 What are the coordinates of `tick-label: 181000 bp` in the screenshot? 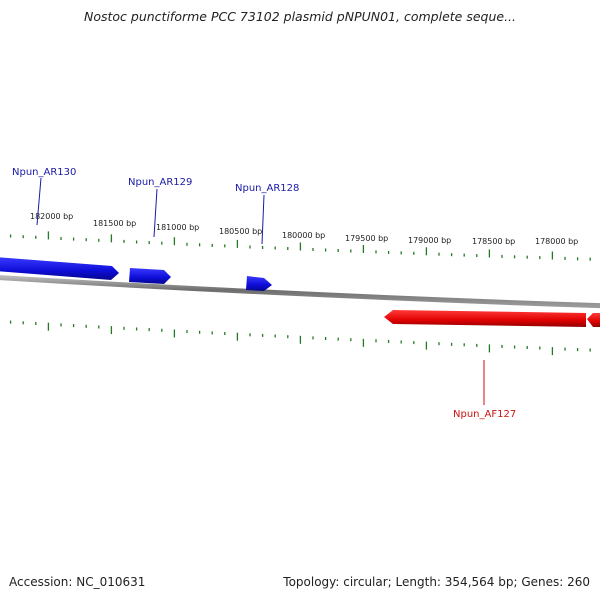 It's located at (177, 227).